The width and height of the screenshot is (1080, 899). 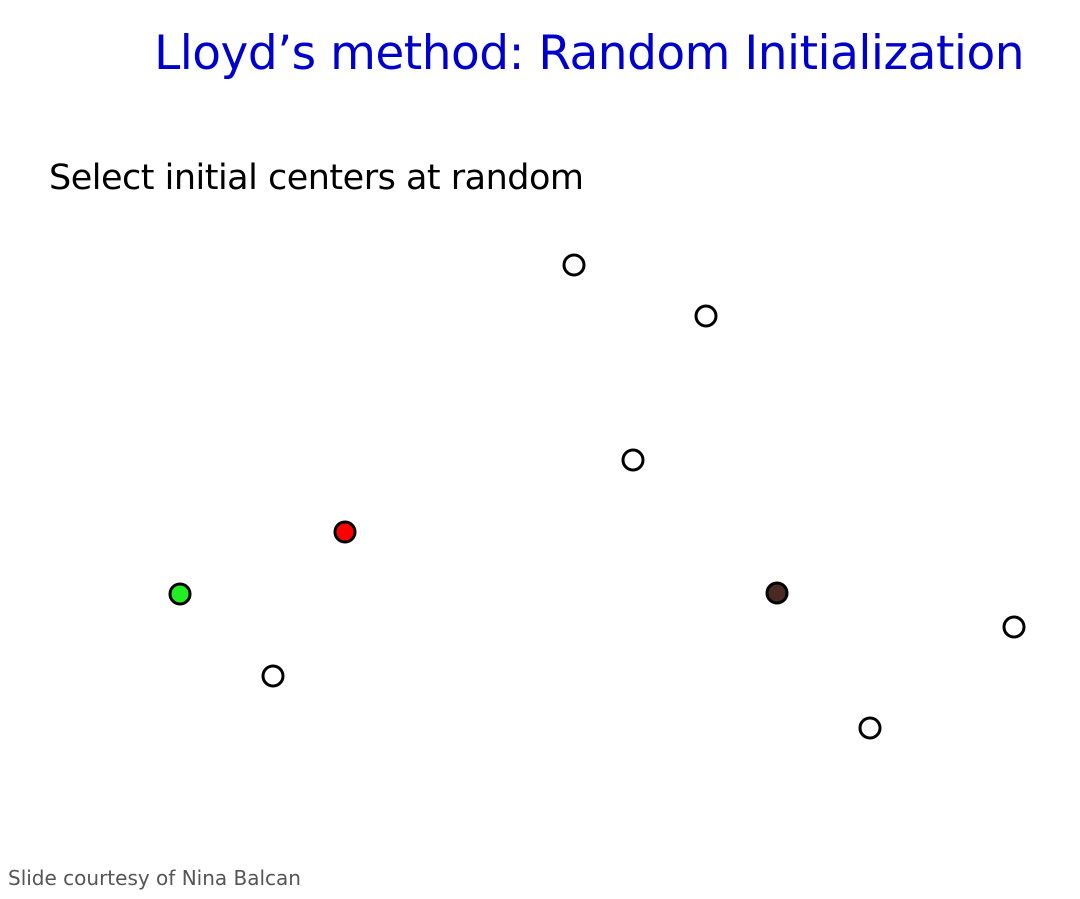 What do you see at coordinates (589, 53) in the screenshot?
I see `slide-title: Lloyd’s method: Random Initialization` at bounding box center [589, 53].